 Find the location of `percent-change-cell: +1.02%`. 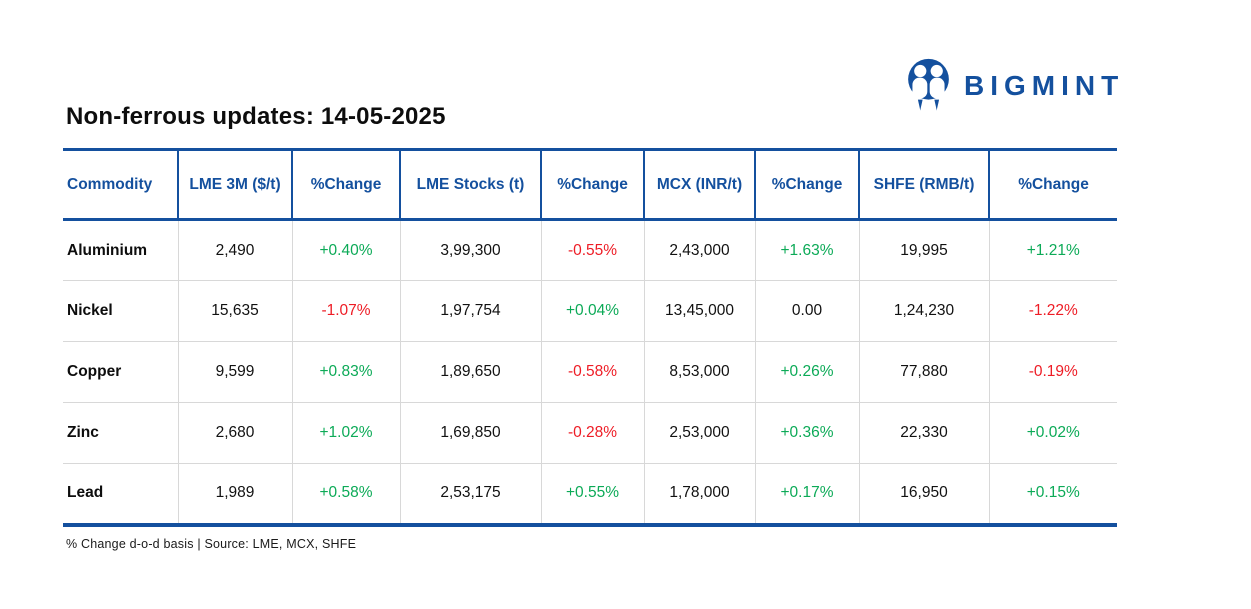

percent-change-cell: +1.02% is located at coordinates (345, 433).